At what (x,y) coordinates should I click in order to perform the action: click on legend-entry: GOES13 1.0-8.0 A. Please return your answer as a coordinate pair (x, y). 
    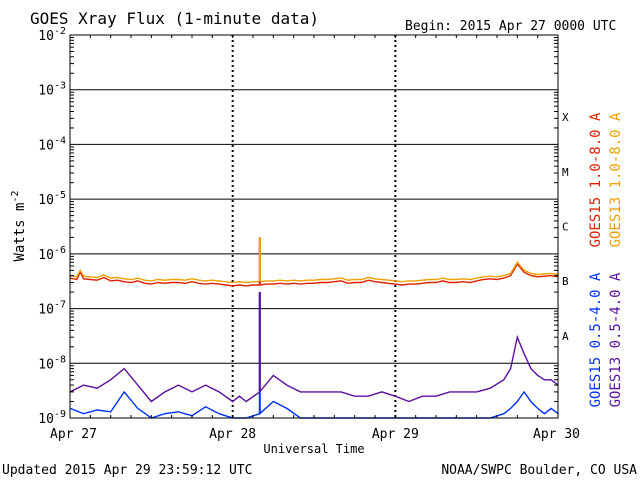
    Looking at the image, I should click on (616, 179).